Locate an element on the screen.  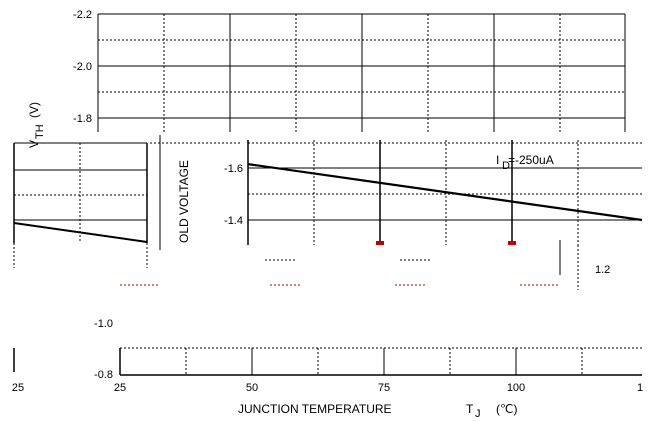
y-tick-label: -1.6 is located at coordinates (233, 169).